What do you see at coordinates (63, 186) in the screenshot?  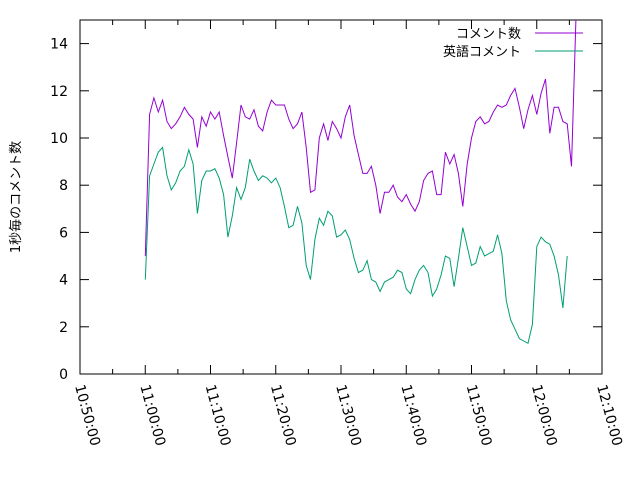 I see `y-tick-label: 8` at bounding box center [63, 186].